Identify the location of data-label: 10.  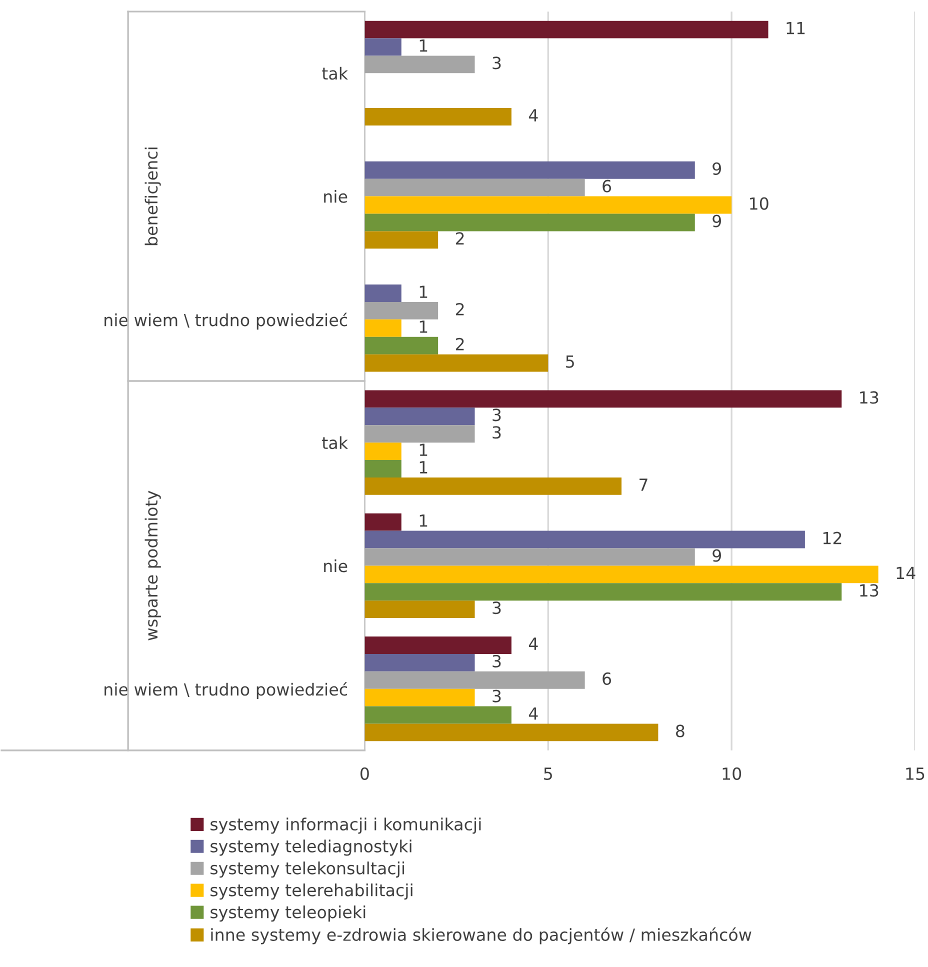
(759, 203).